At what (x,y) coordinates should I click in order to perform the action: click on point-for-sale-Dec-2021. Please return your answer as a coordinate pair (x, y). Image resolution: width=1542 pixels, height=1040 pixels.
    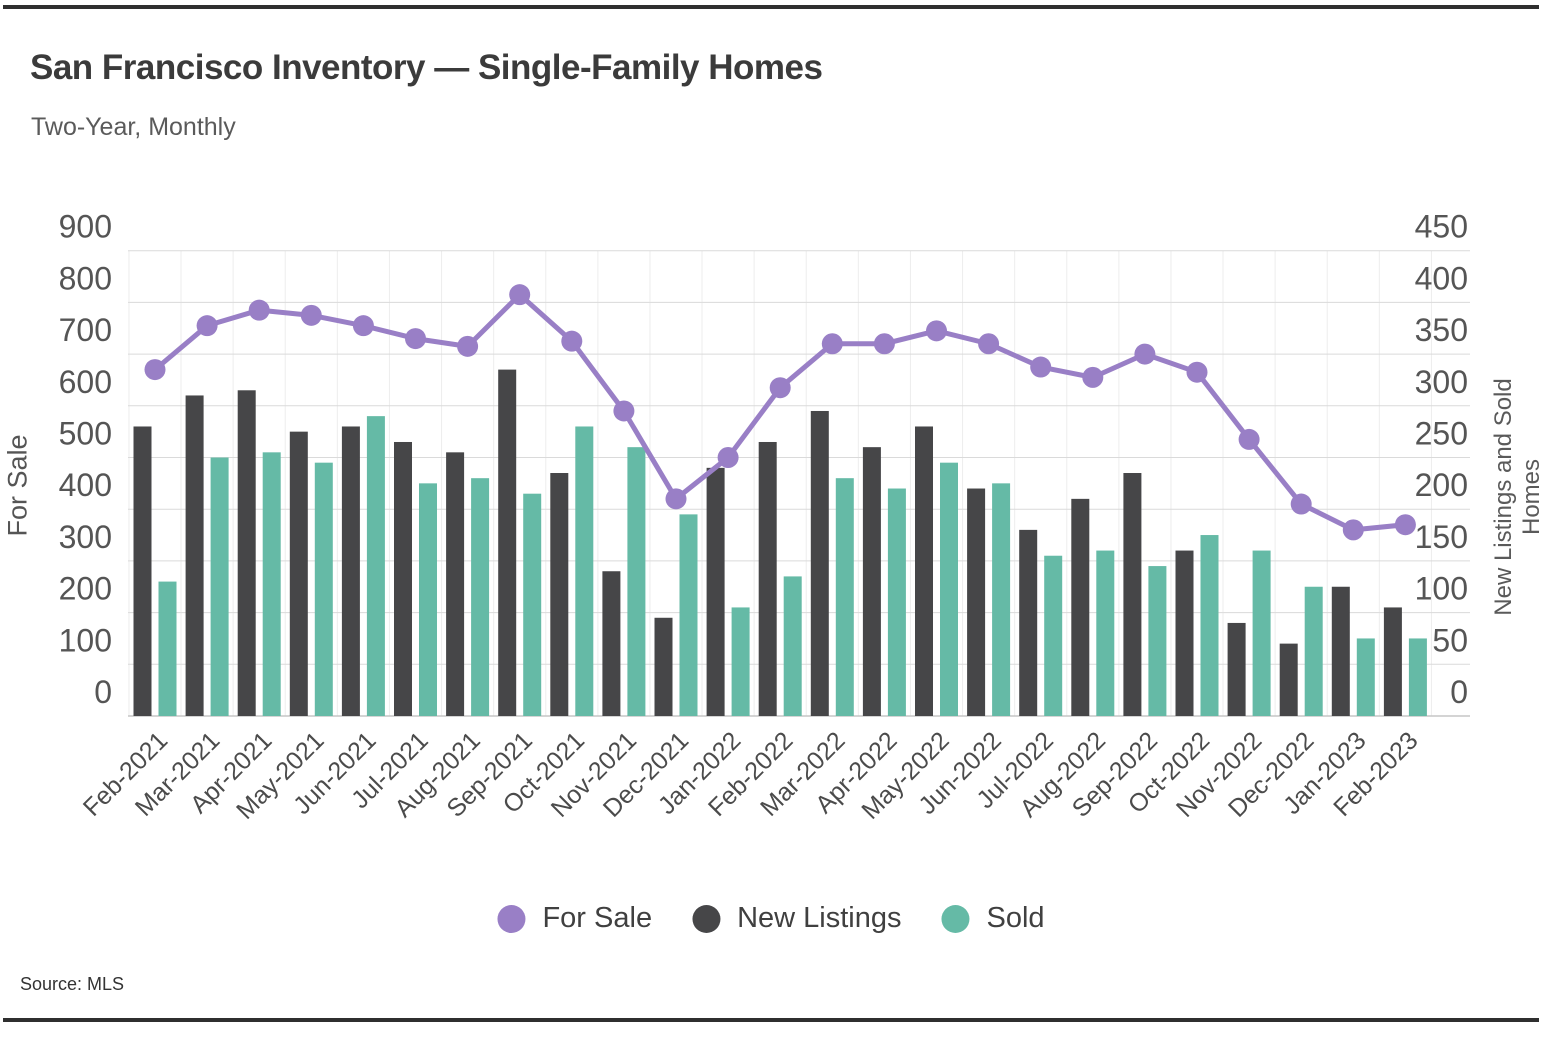
    Looking at the image, I should click on (676, 499).